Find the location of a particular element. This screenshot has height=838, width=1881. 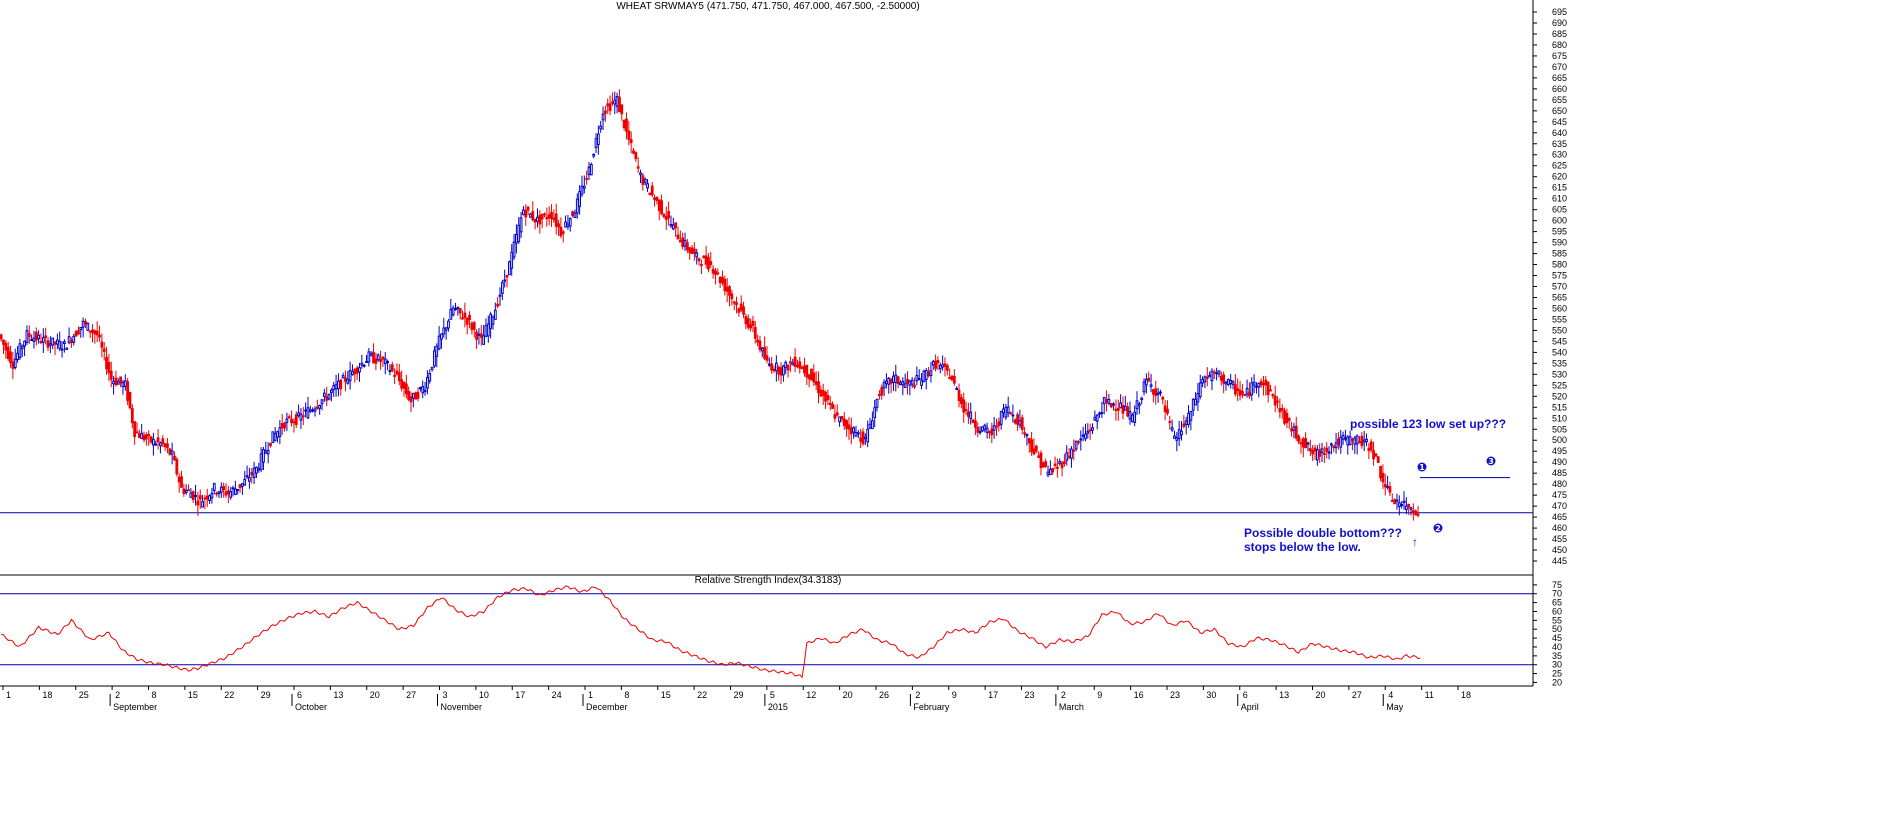

x-tick-label: 13 is located at coordinates (1284, 695).